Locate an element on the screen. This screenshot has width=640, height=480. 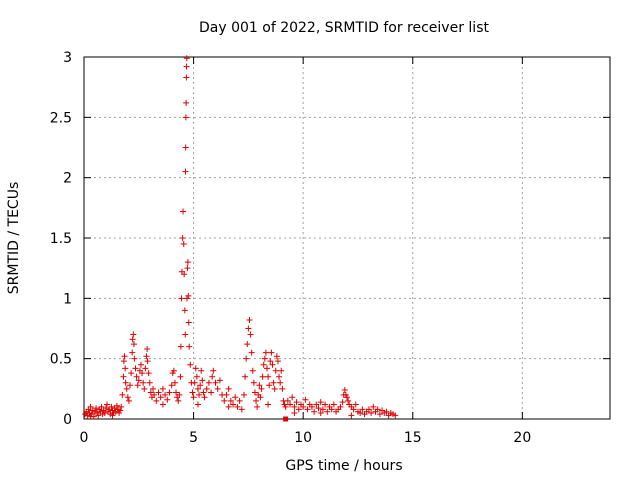
x-tick-label: 10 is located at coordinates (303, 438).